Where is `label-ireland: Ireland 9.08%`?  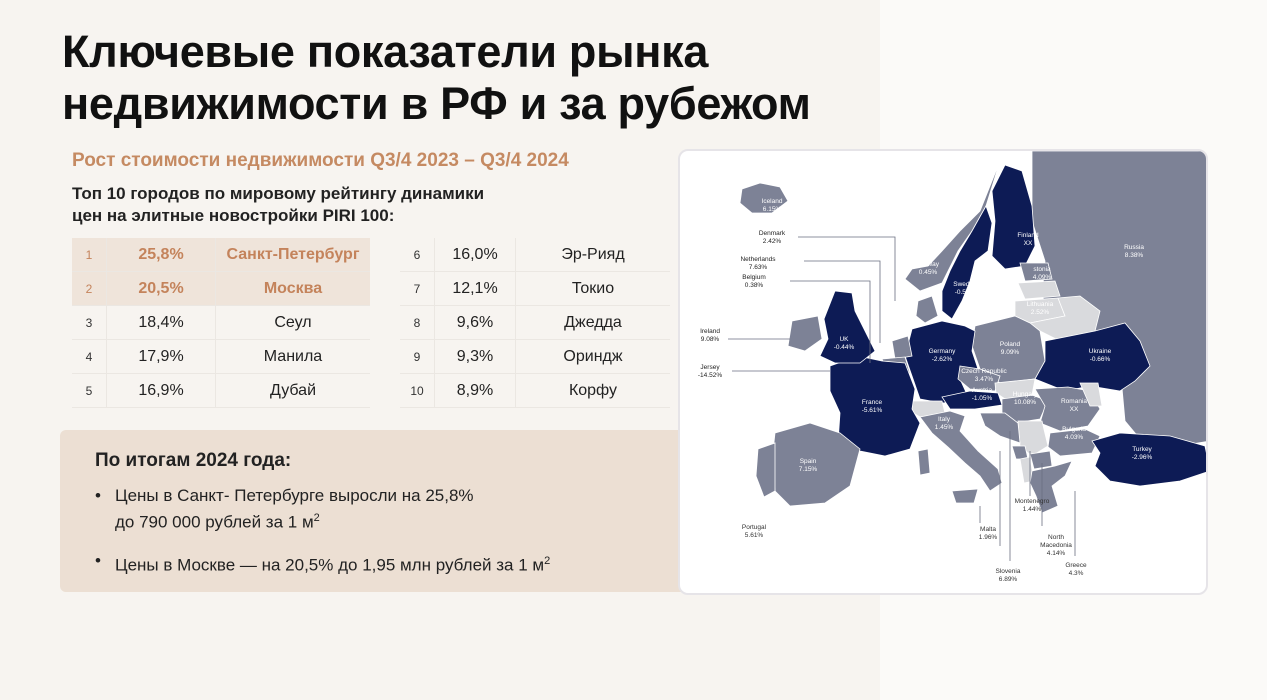
label-ireland: Ireland 9.08% is located at coordinates (710, 335).